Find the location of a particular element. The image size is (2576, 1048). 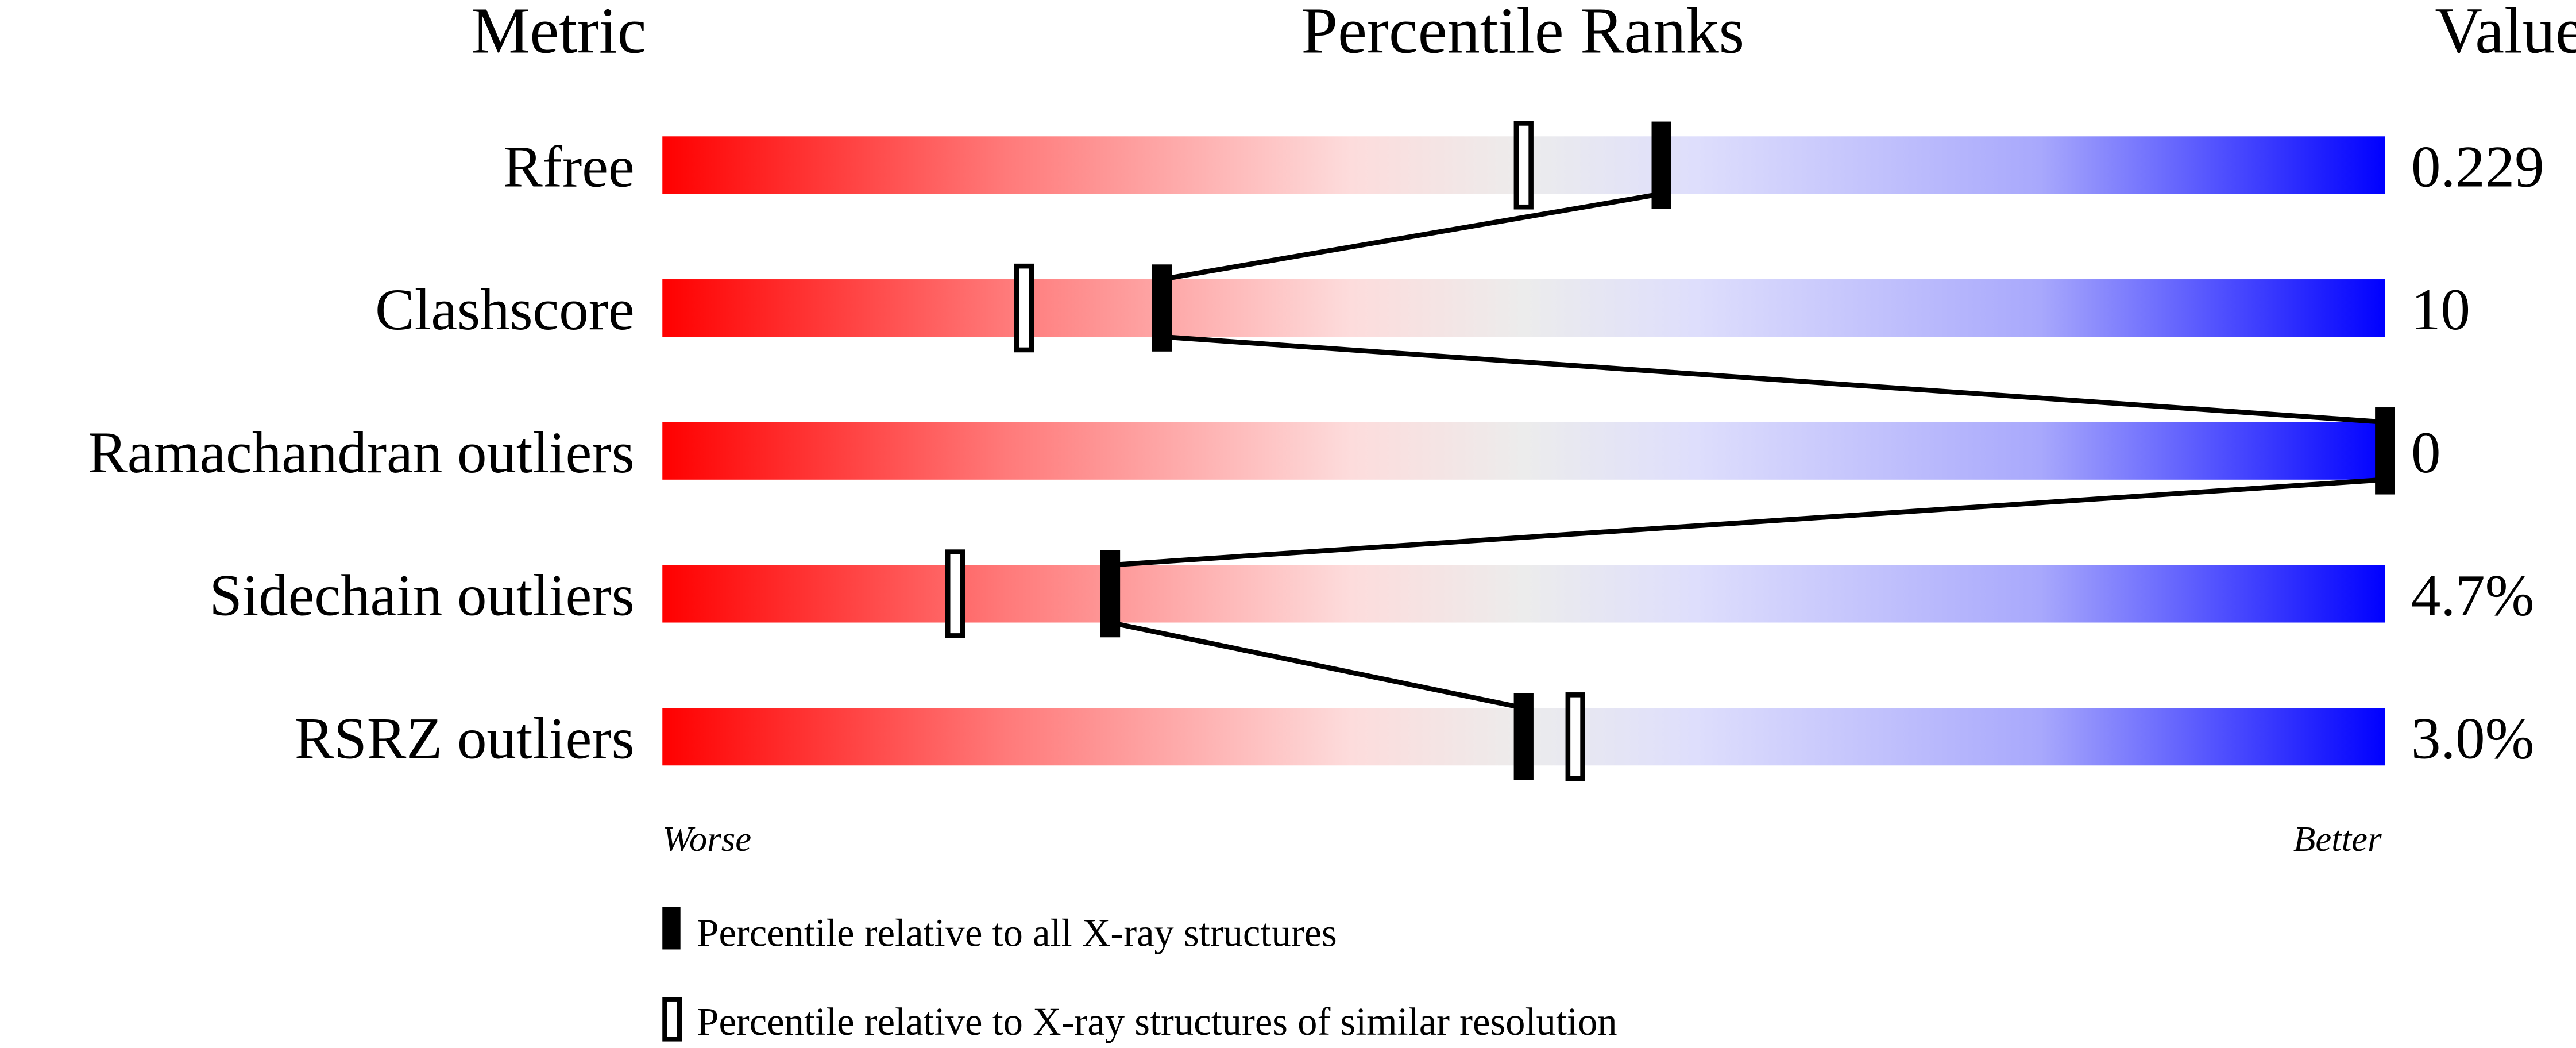

metric-label: RSRZ outliers is located at coordinates (465, 738).